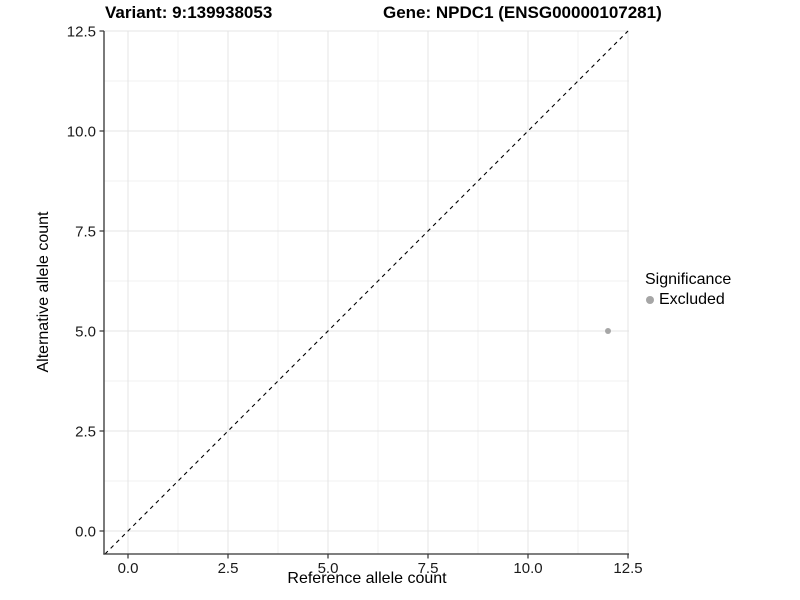 This screenshot has height=600, width=800. What do you see at coordinates (688, 290) in the screenshot?
I see `legend: Significance Excluded` at bounding box center [688, 290].